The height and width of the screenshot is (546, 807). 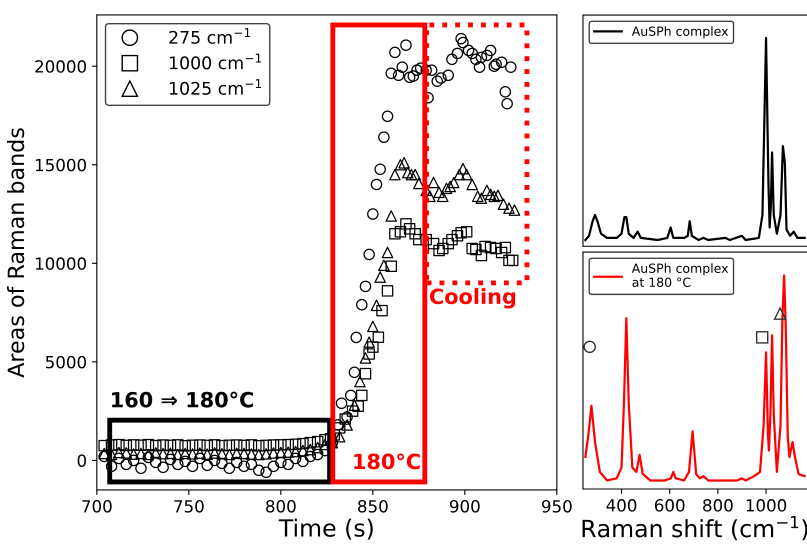 What do you see at coordinates (189, 506) in the screenshot?
I see `x-tick-label: 750` at bounding box center [189, 506].